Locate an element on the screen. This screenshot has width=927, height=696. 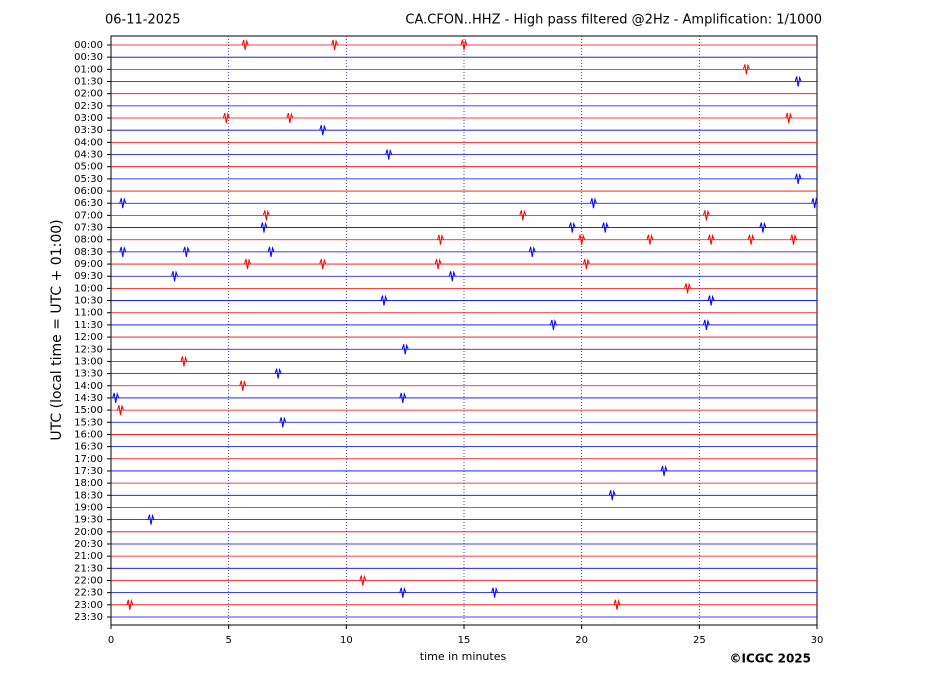
y-tick-label: 12:00 is located at coordinates (88, 337).